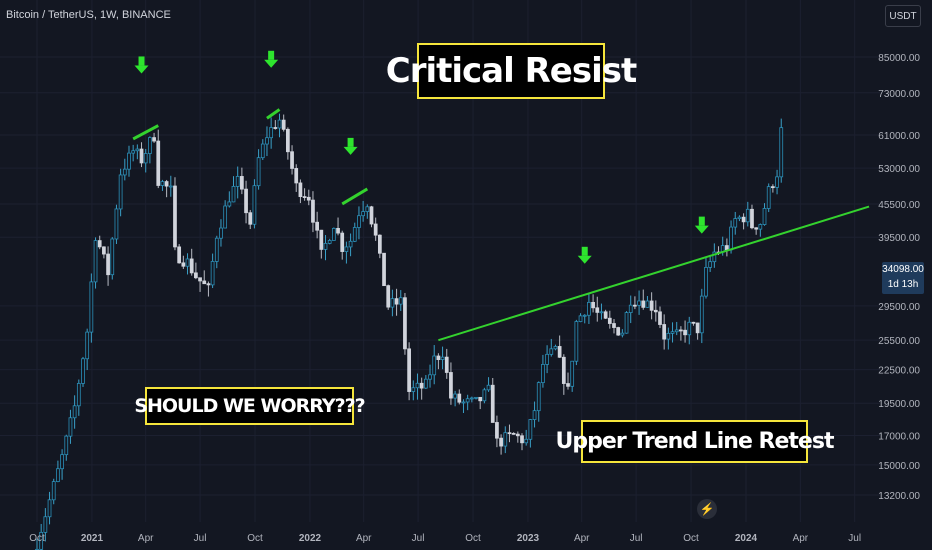 The image size is (932, 550). Describe the element at coordinates (899, 371) in the screenshot. I see `y-tick-label: 22500.00` at that location.